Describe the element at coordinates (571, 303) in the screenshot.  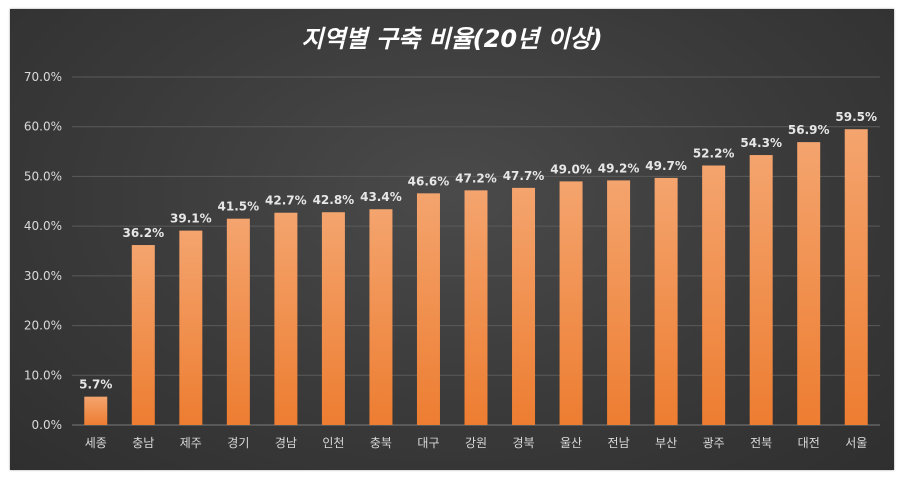
I see `bar-울산` at that location.